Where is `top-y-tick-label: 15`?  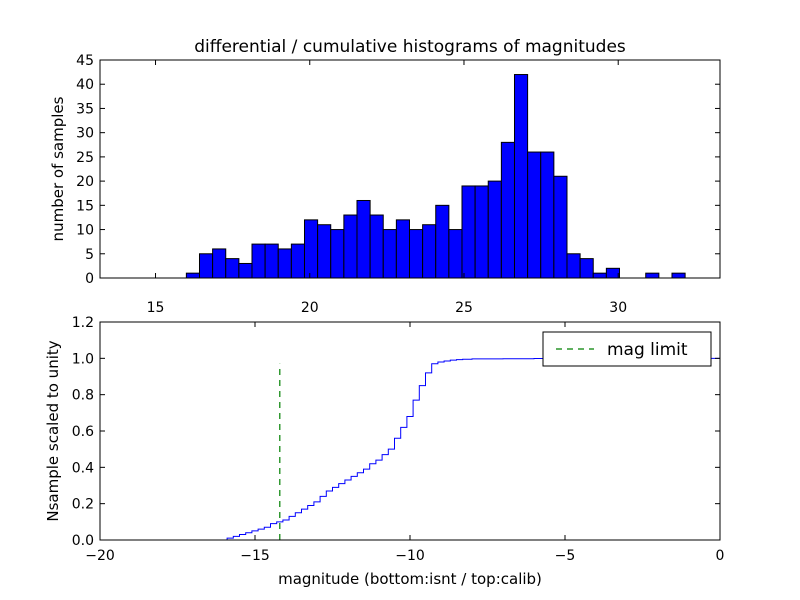 top-y-tick-label: 15 is located at coordinates (85, 206).